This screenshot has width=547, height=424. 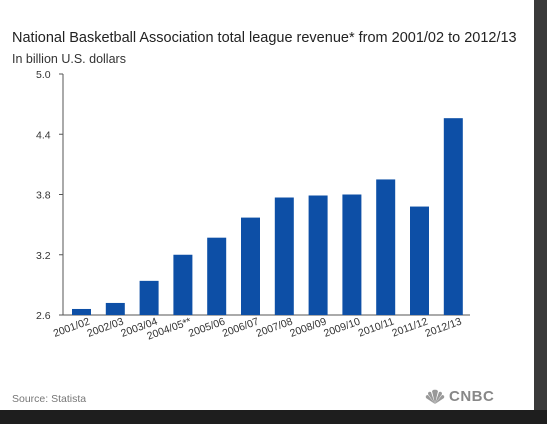 What do you see at coordinates (43, 75) in the screenshot?
I see `y-tick-label: 5.0` at bounding box center [43, 75].